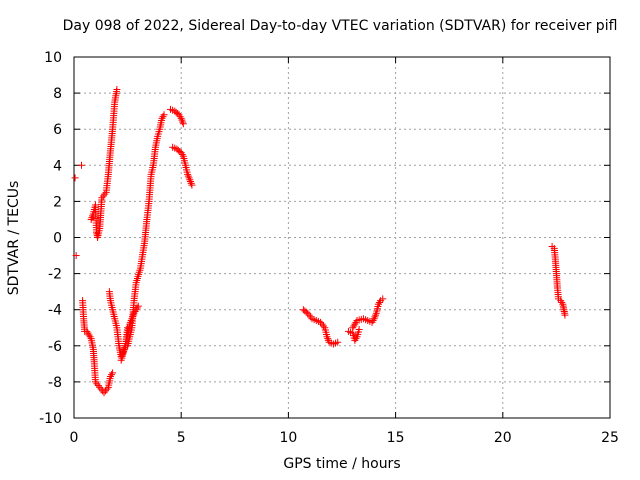 This screenshot has width=640, height=480. What do you see at coordinates (57, 202) in the screenshot?
I see `y-tick-label: 2` at bounding box center [57, 202].